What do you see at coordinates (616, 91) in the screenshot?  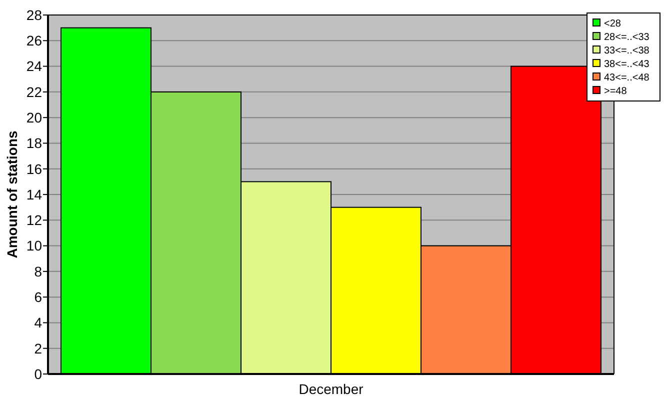 I see `legend-label: >=48` at bounding box center [616, 91].